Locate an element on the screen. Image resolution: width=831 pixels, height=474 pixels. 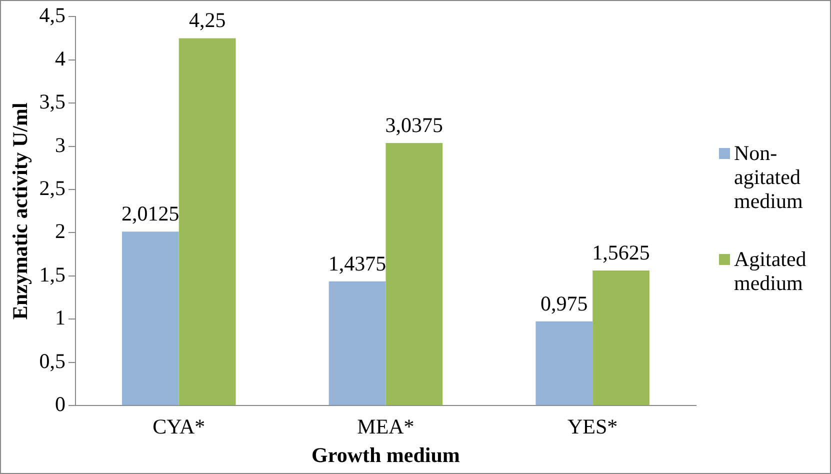
y-tick-label: 0 is located at coordinates (60, 404).